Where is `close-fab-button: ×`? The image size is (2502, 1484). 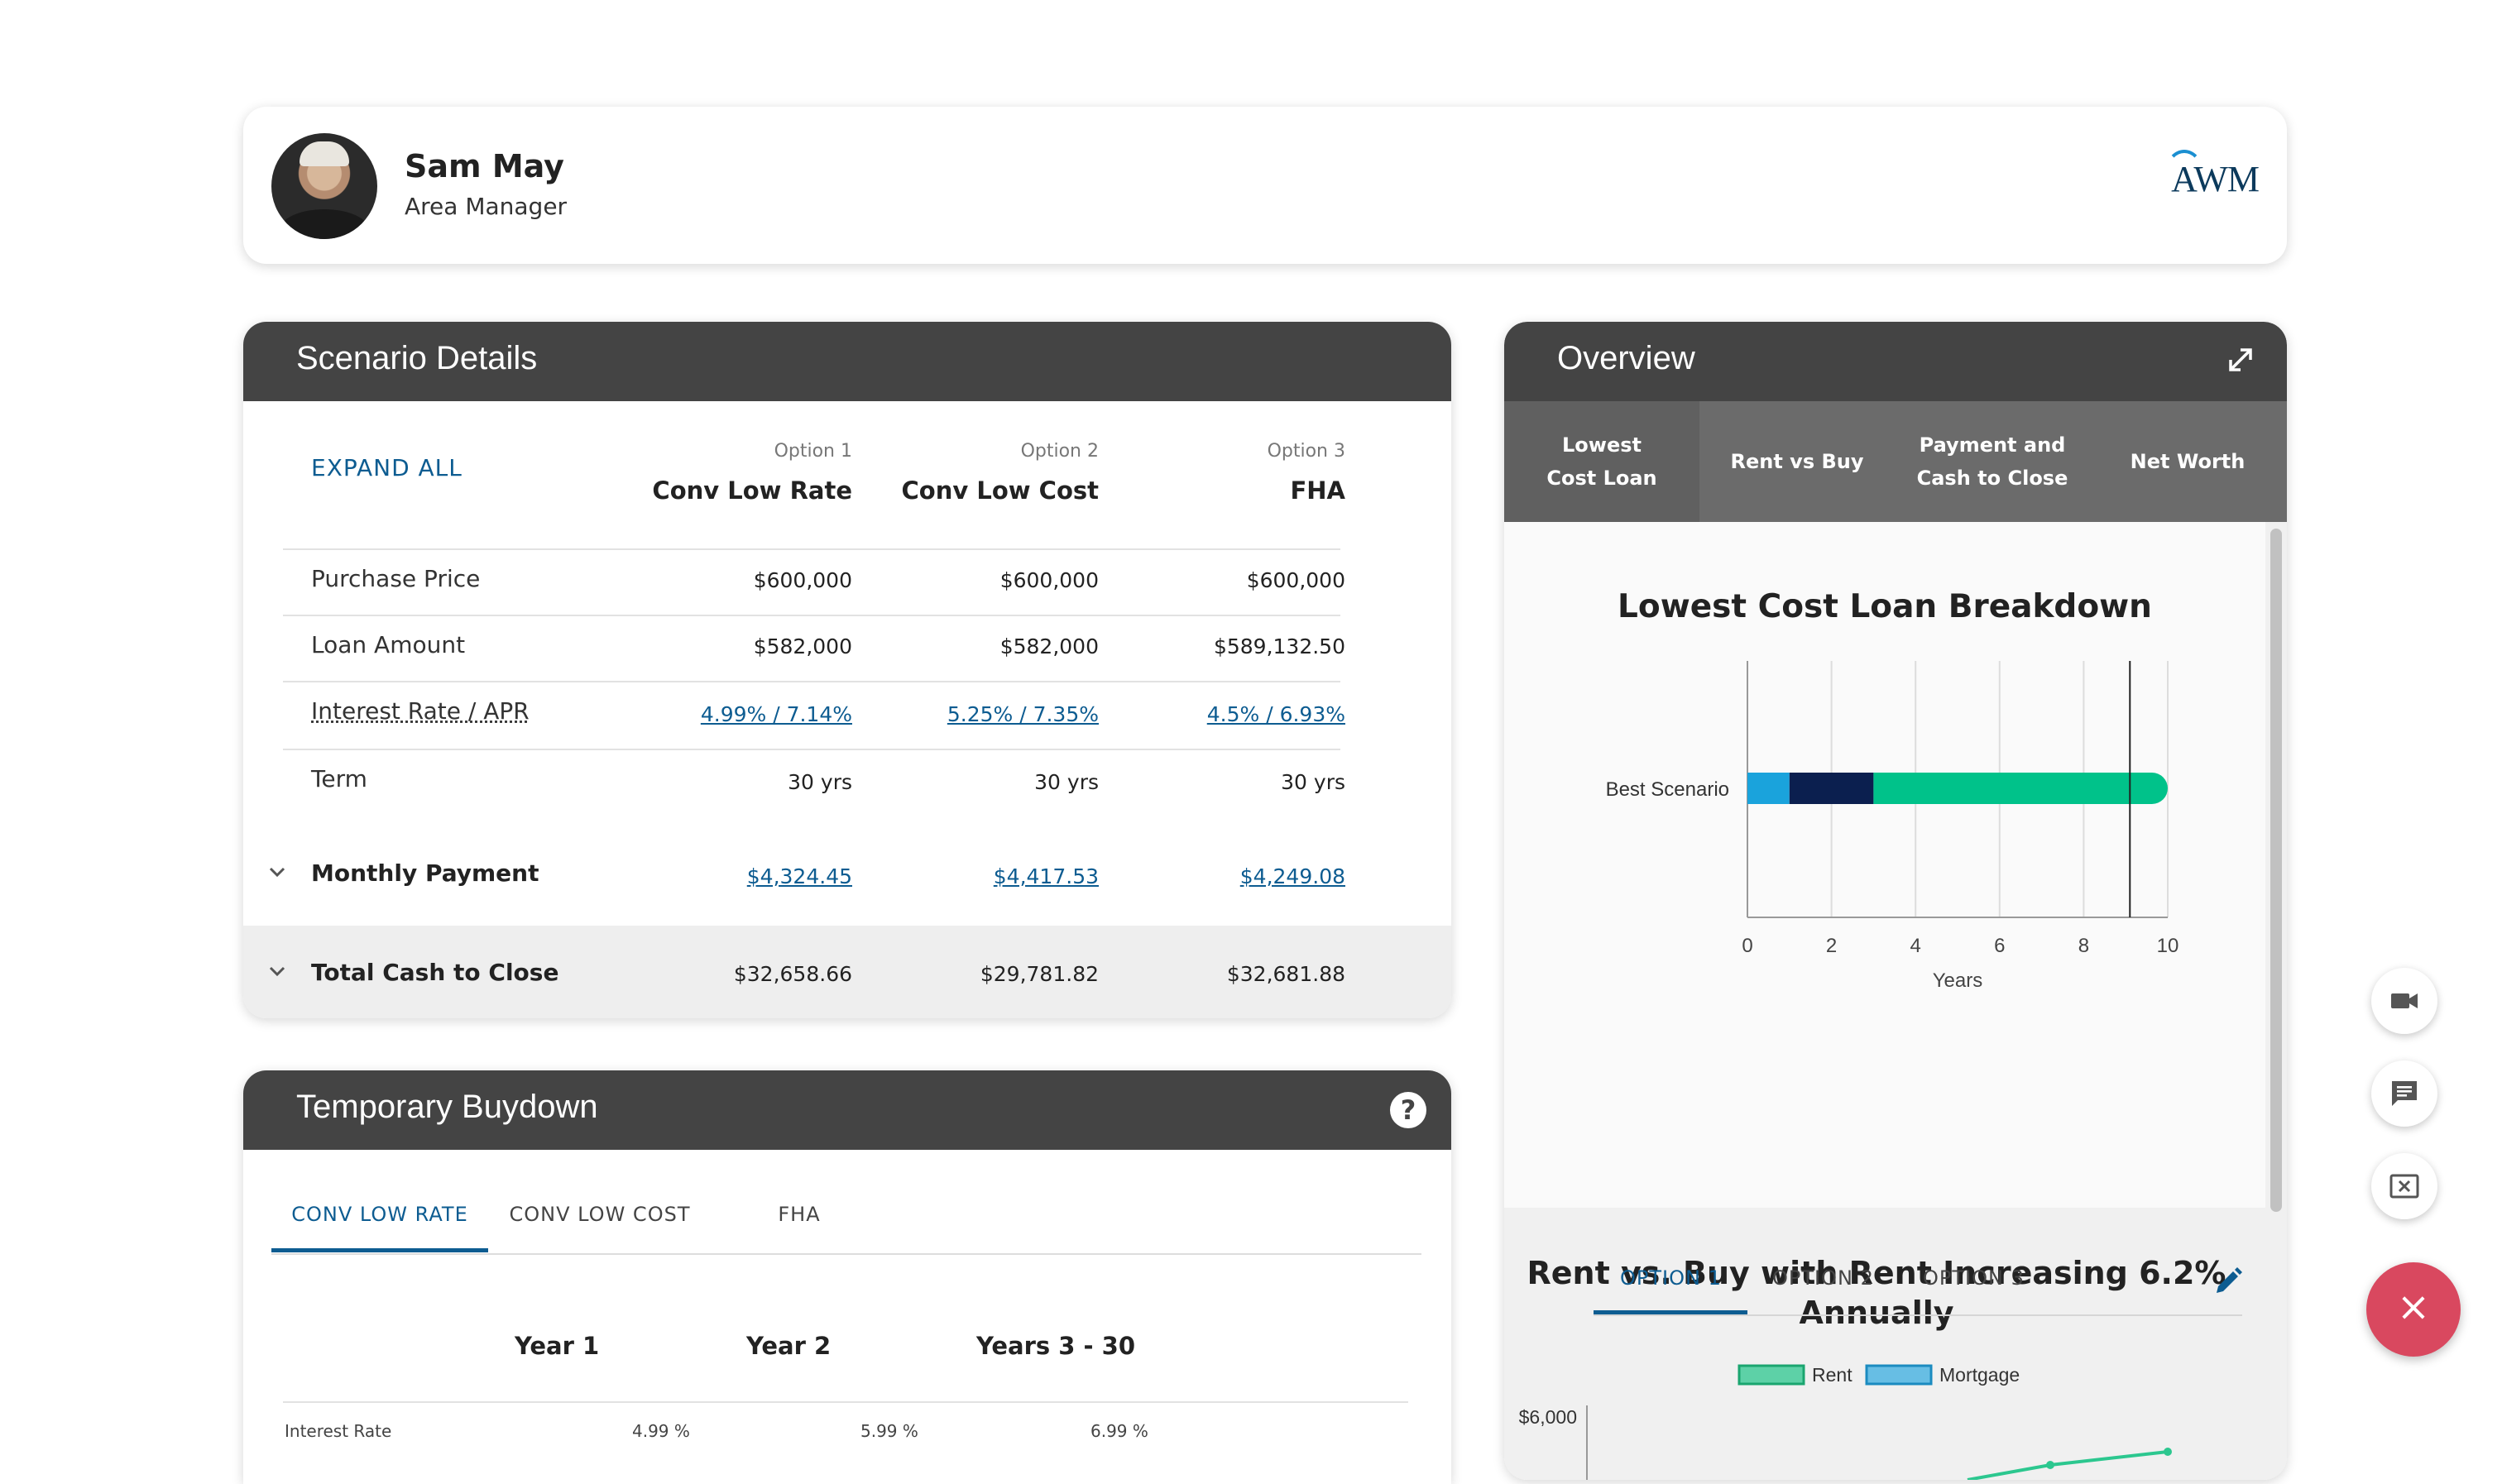
close-fab-button: × is located at coordinates (2413, 1309).